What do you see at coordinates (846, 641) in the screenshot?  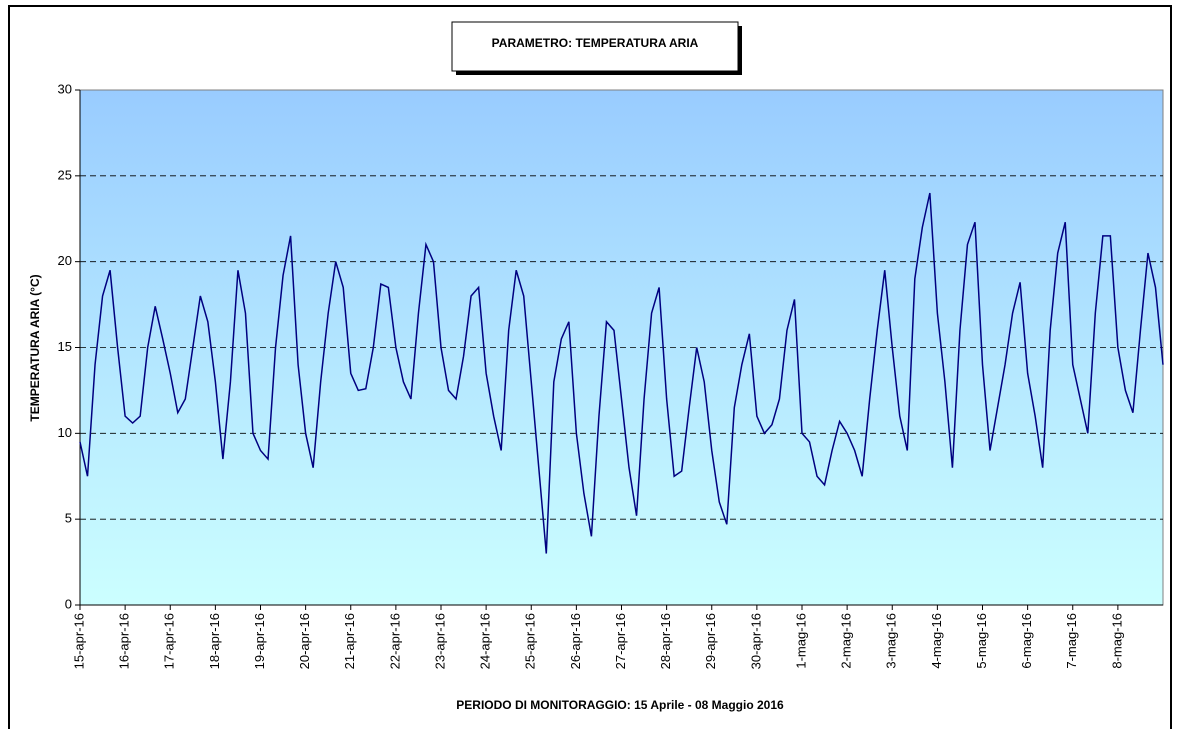 I see `x-tick-label: 2-mag-16` at bounding box center [846, 641].